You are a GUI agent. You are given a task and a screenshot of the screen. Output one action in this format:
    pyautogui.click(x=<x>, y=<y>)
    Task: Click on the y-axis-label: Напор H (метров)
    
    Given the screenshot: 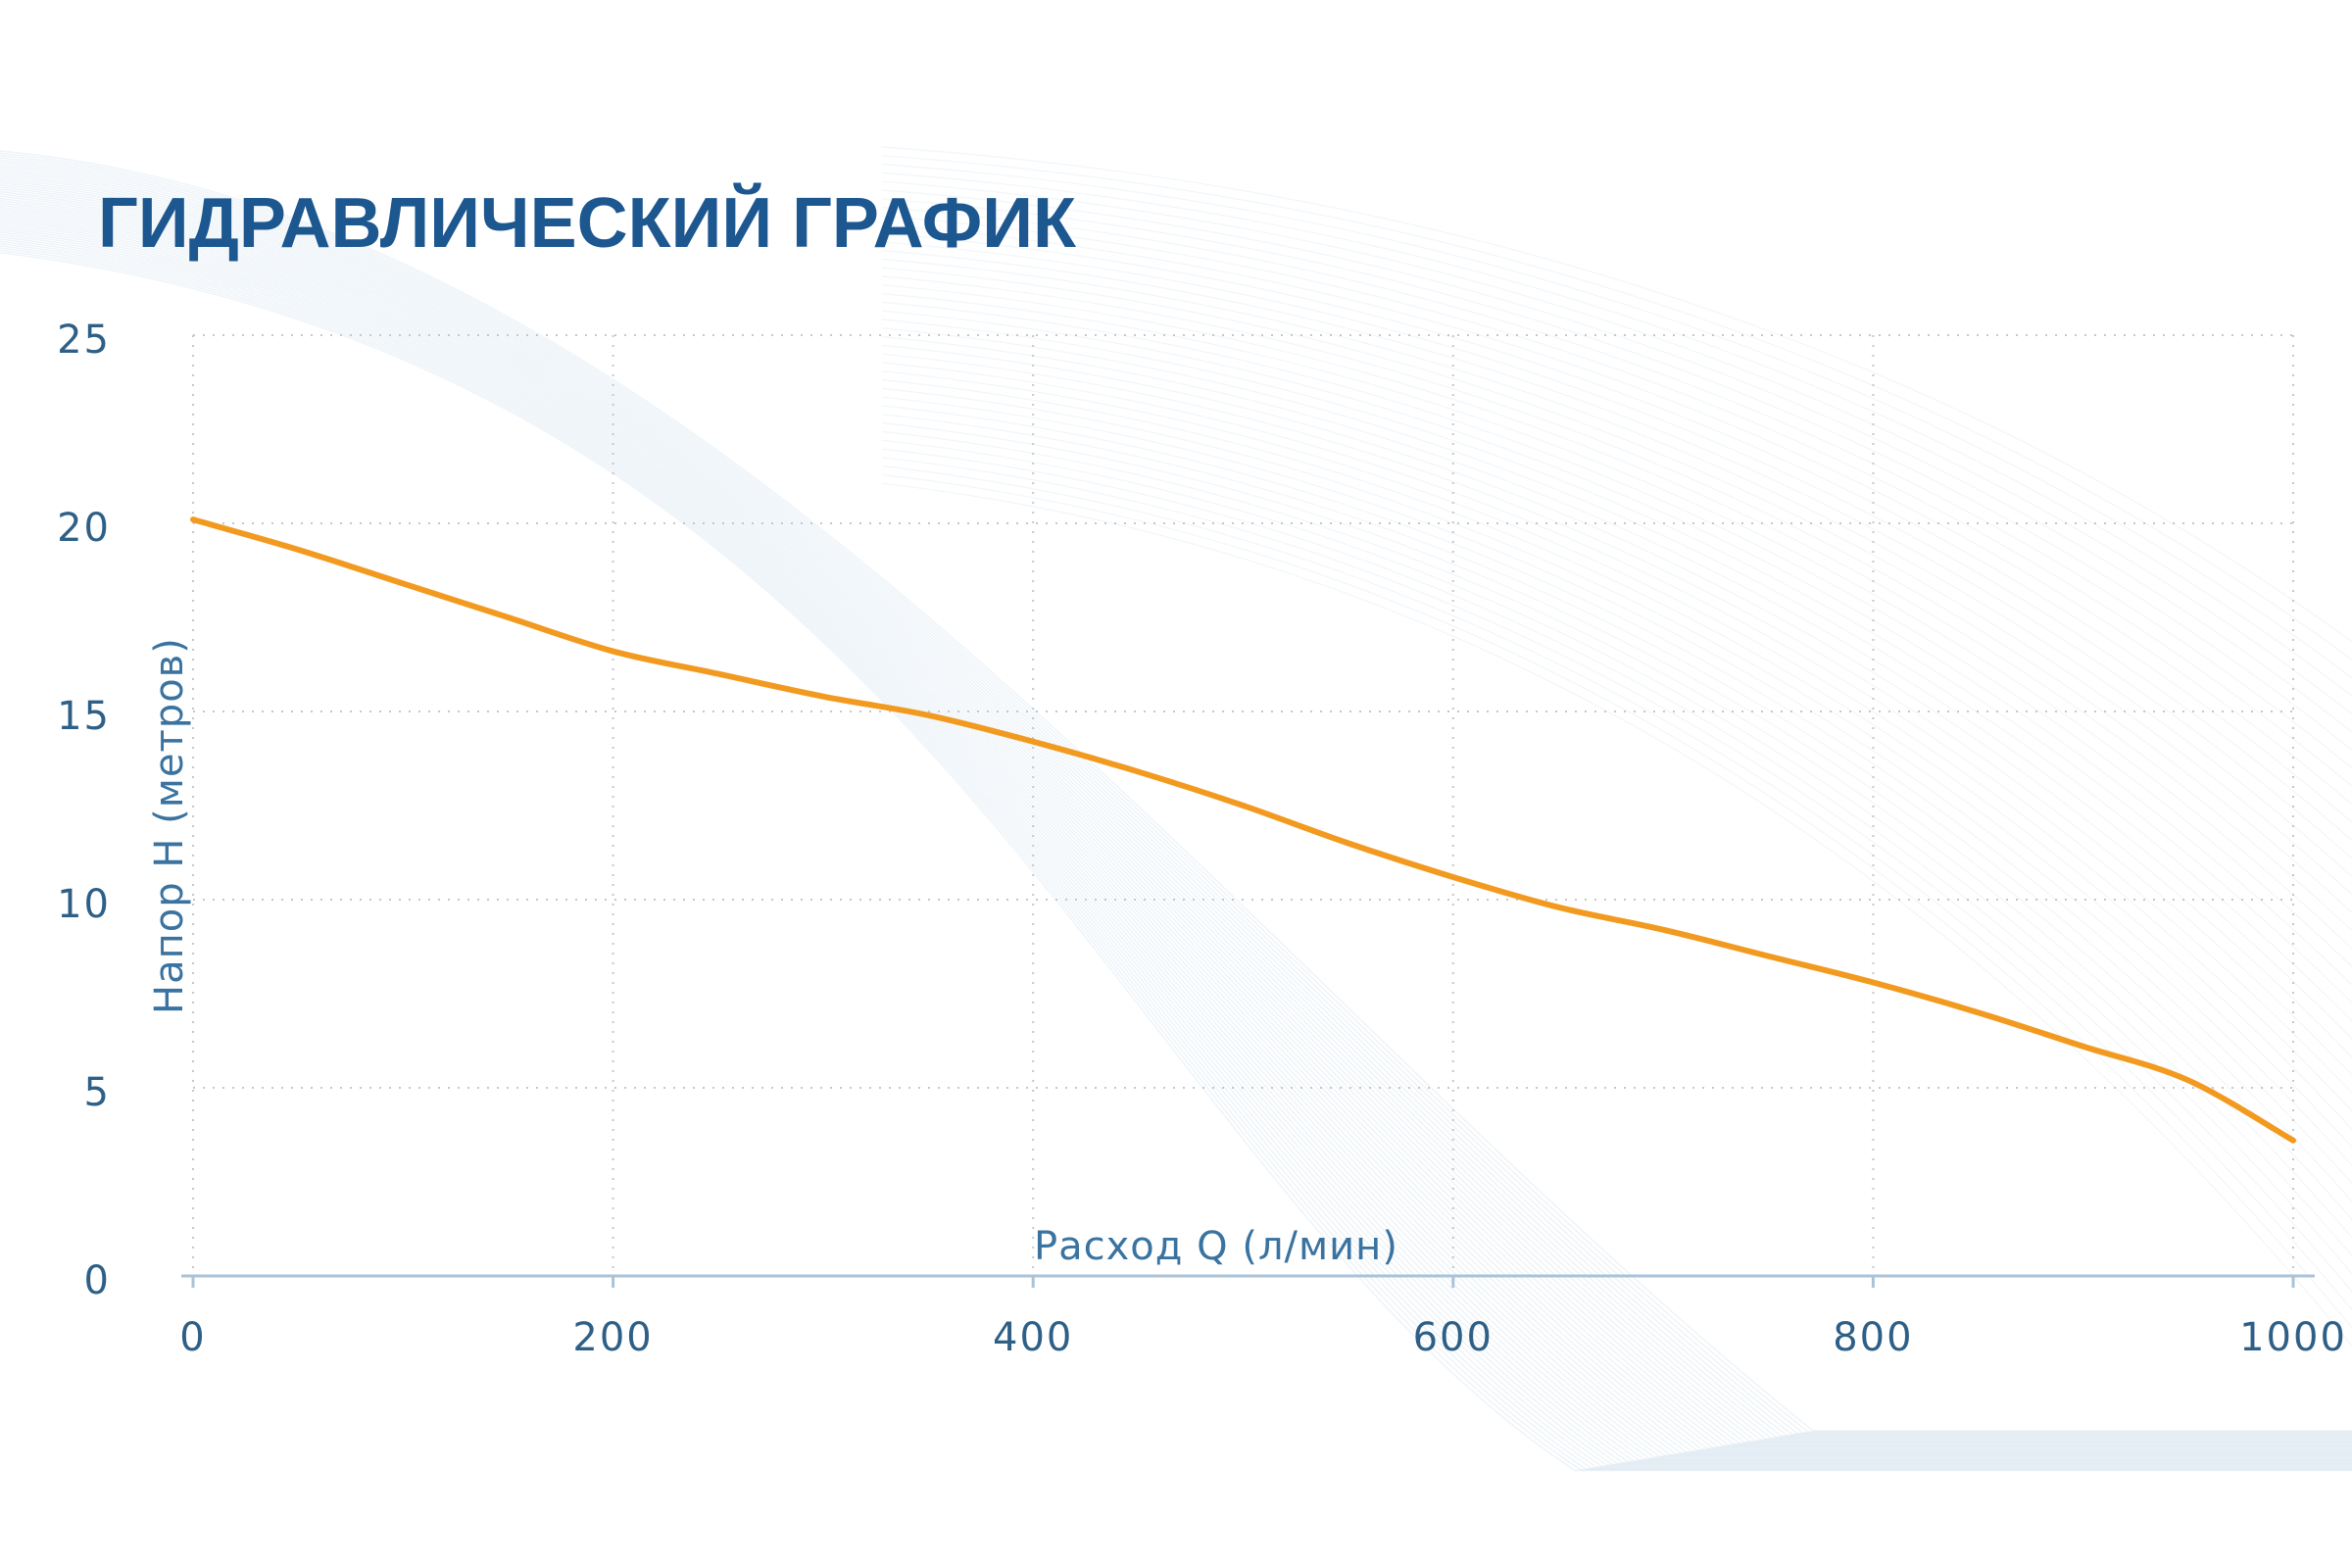 What is the action you would take?
    pyautogui.click(x=169, y=825)
    